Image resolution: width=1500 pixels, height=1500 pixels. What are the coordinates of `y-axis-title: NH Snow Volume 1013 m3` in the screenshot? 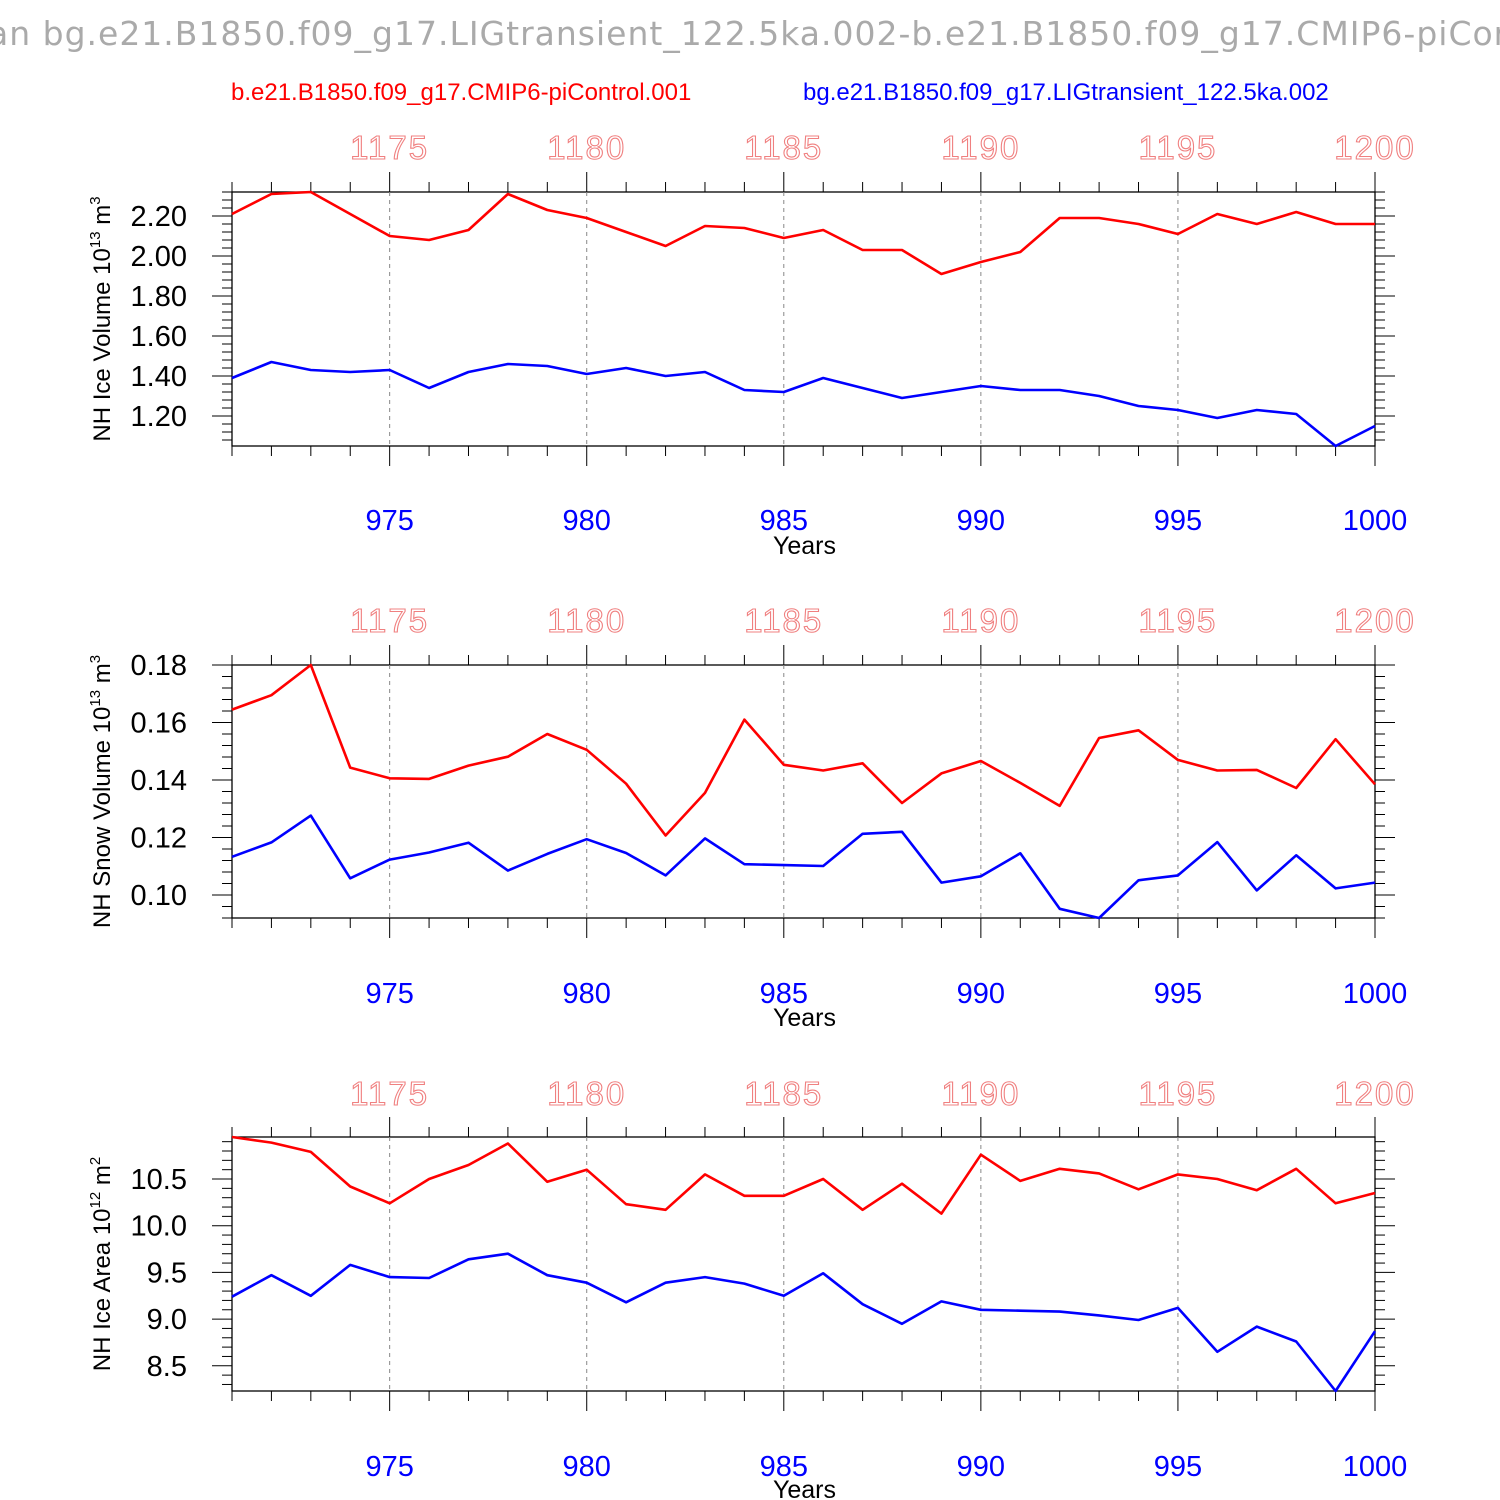 It's located at (101, 791).